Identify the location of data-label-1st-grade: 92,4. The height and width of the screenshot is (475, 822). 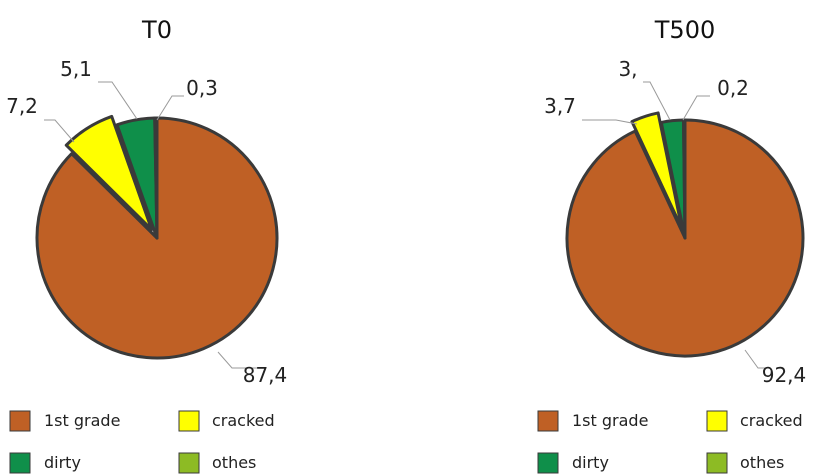
(784, 375).